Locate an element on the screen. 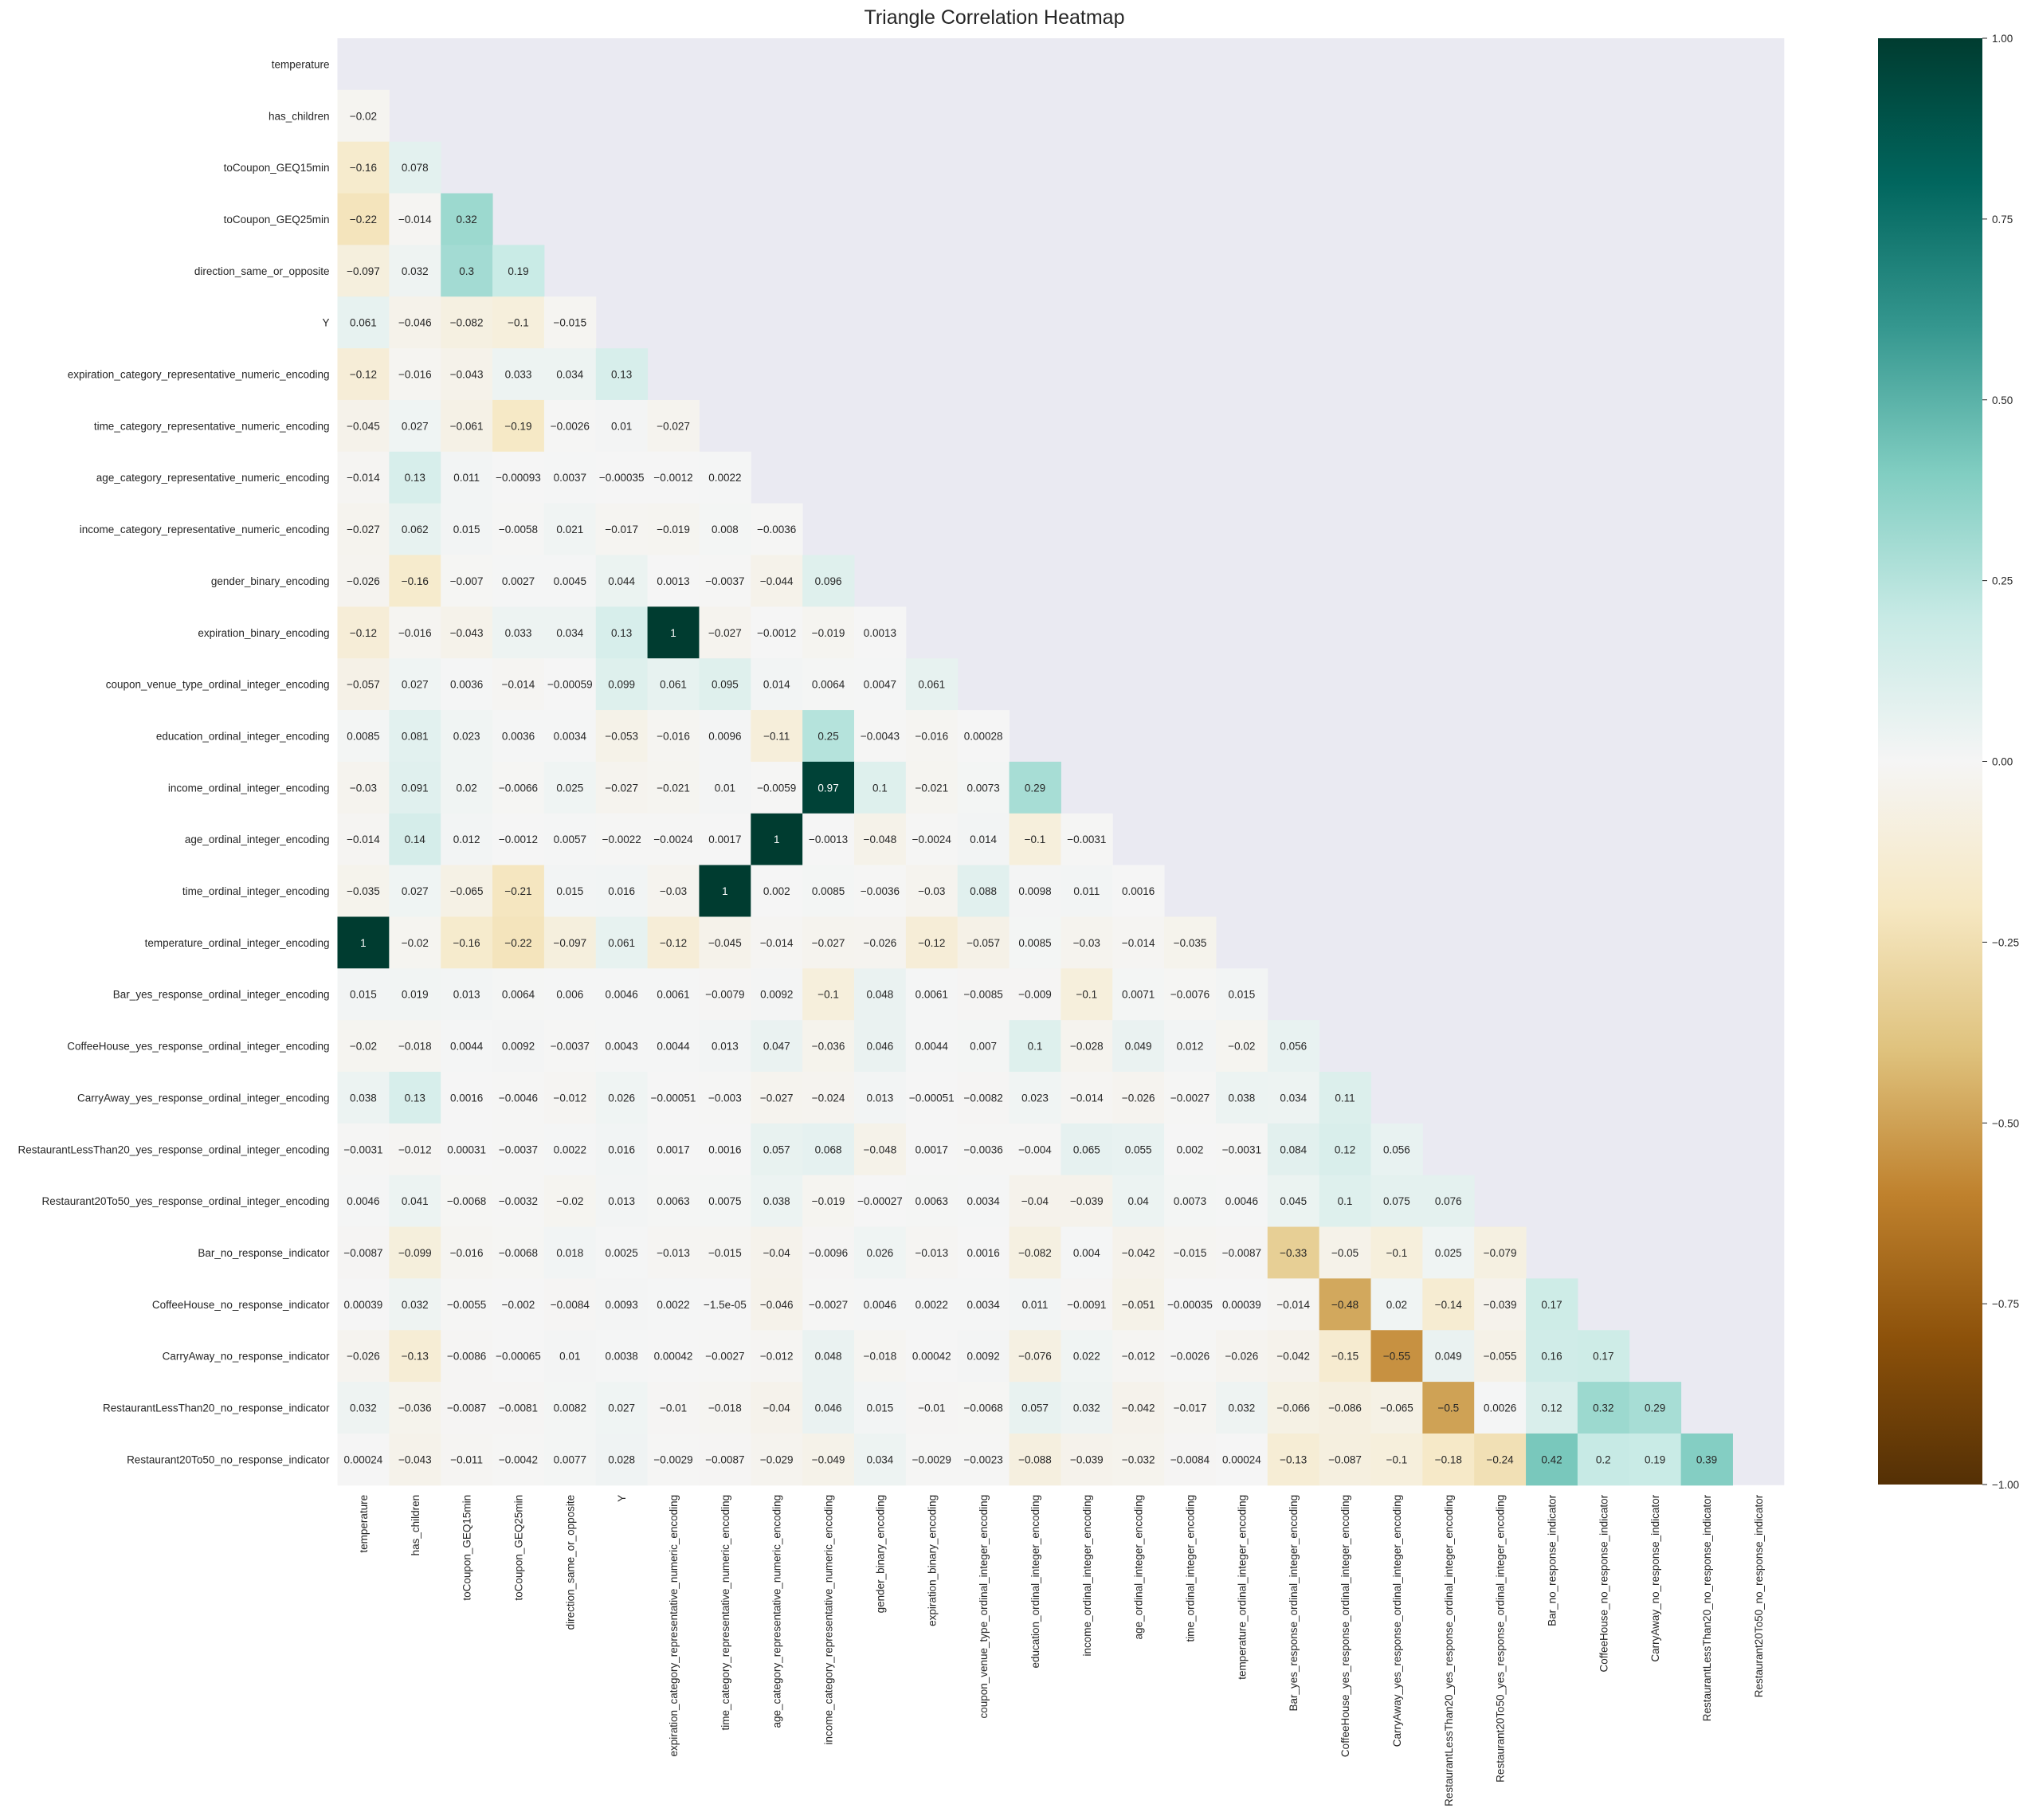 This screenshot has height=1820, width=2027. cell-value-label: −0.046 is located at coordinates (415, 323).